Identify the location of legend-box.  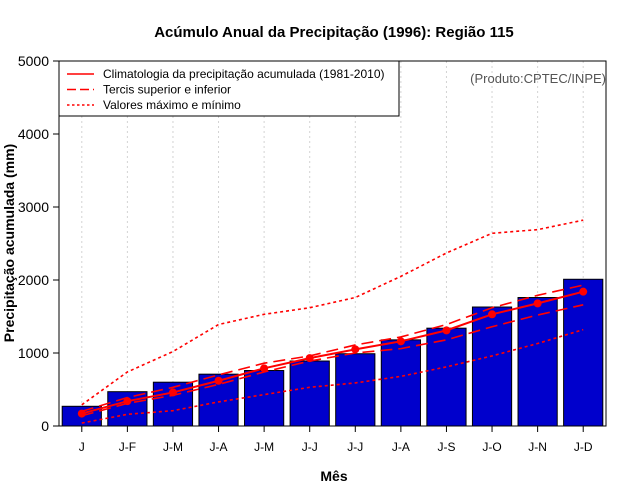
(229, 88).